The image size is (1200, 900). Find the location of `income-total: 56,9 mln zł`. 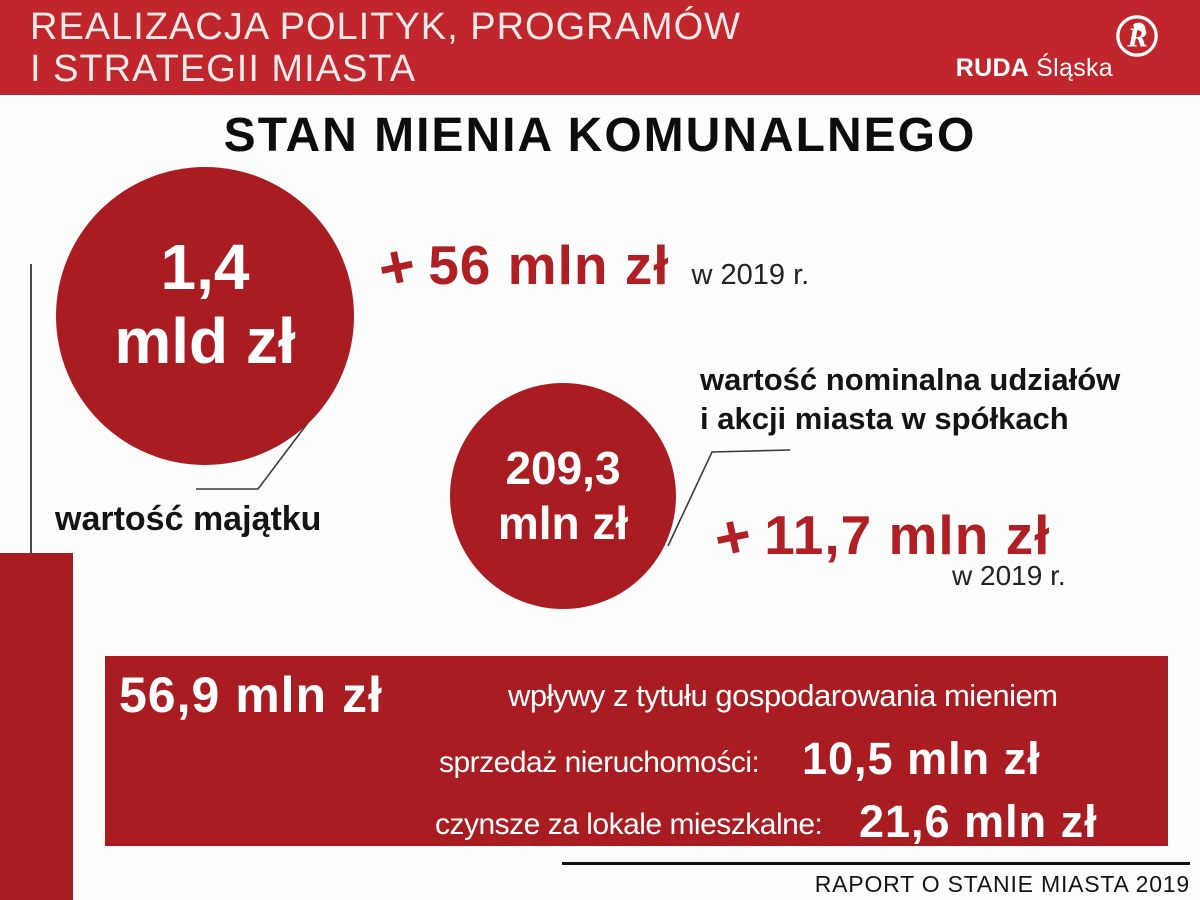

income-total: 56,9 mln zł is located at coordinates (251, 695).